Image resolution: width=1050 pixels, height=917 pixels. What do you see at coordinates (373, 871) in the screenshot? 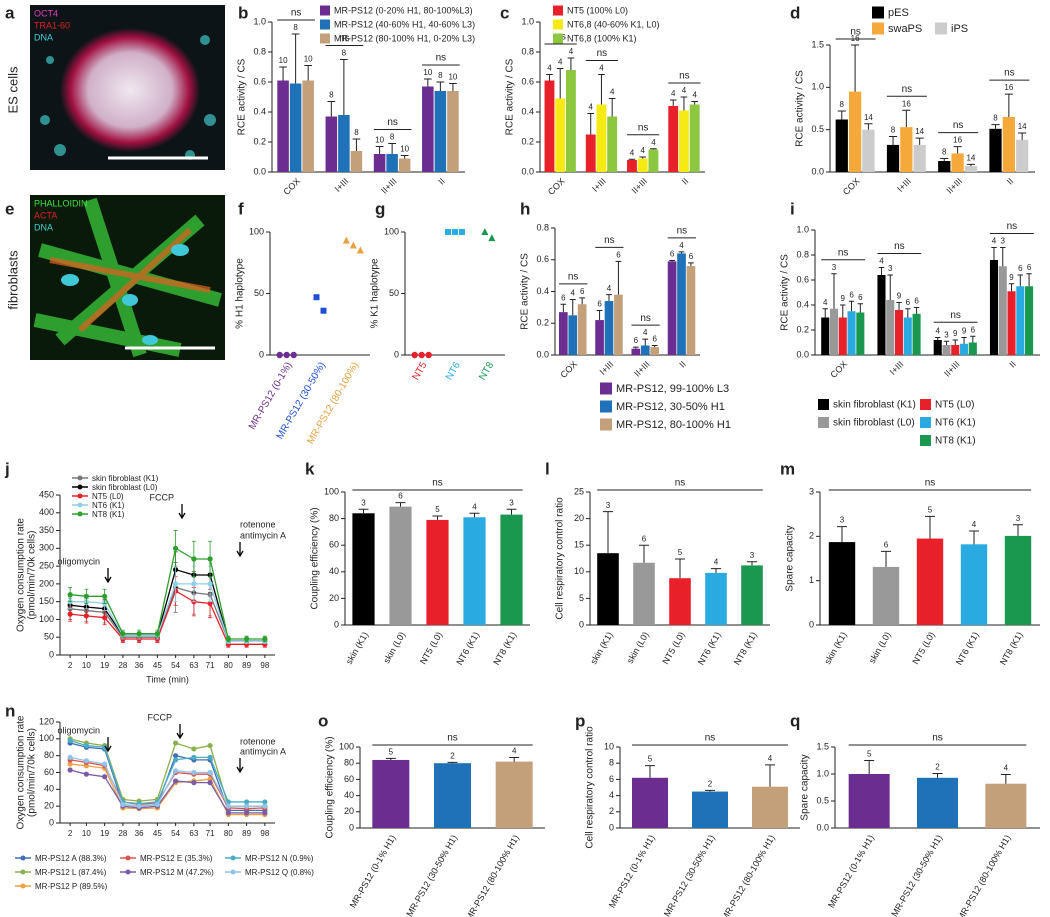
I see `x-tick-label: MR-PS12 (0-1% H1)` at bounding box center [373, 871].